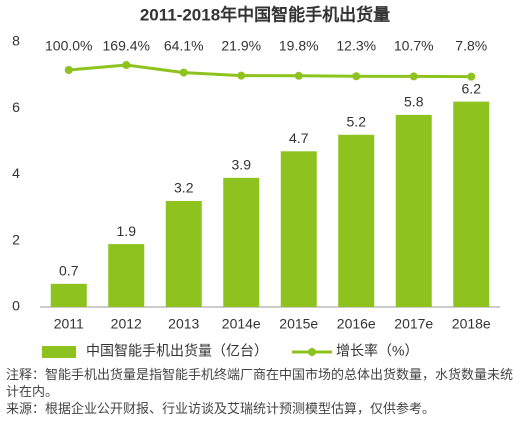 Image resolution: width=521 pixels, height=423 pixels. I want to click on x-tick-label: 2011, so click(69, 324).